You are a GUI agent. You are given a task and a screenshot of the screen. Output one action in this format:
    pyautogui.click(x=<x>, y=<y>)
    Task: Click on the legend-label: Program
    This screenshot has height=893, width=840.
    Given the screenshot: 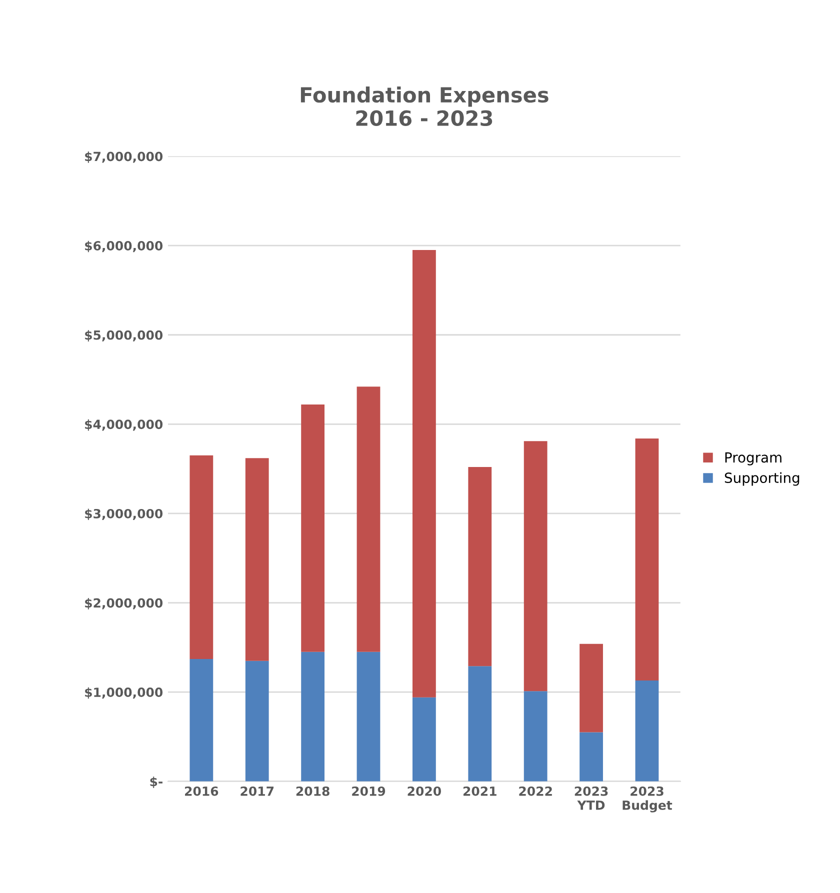 What is the action you would take?
    pyautogui.click(x=753, y=459)
    